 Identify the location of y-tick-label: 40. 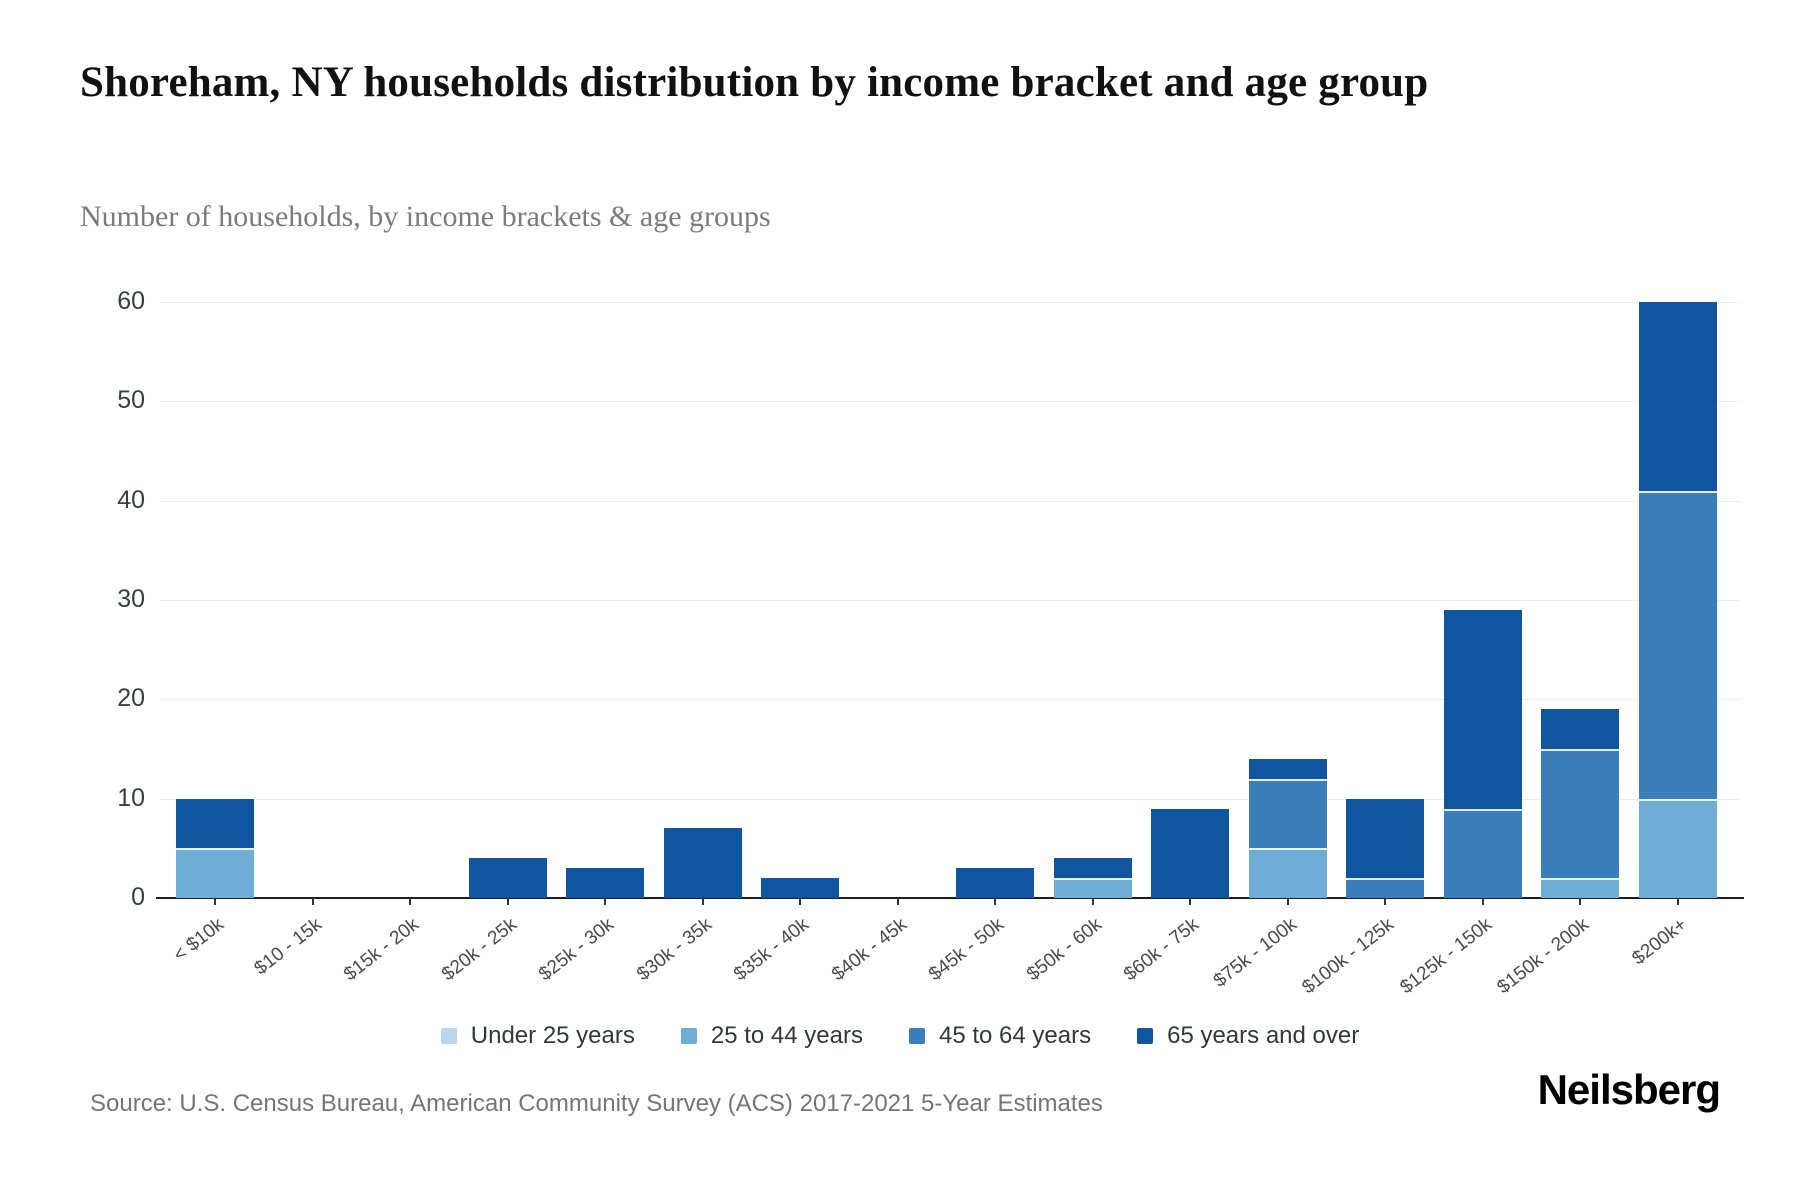
(131, 499).